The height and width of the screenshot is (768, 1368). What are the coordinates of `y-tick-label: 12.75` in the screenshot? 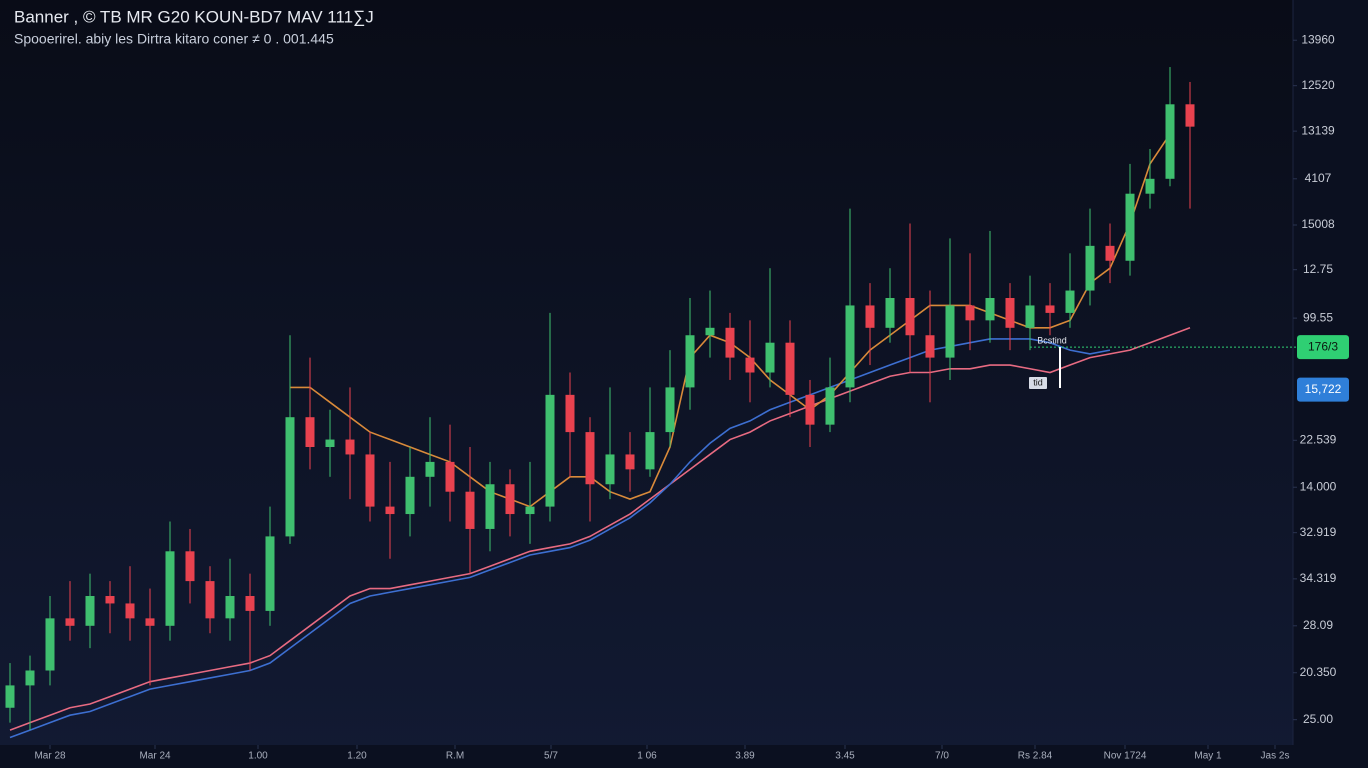 It's located at (1318, 269).